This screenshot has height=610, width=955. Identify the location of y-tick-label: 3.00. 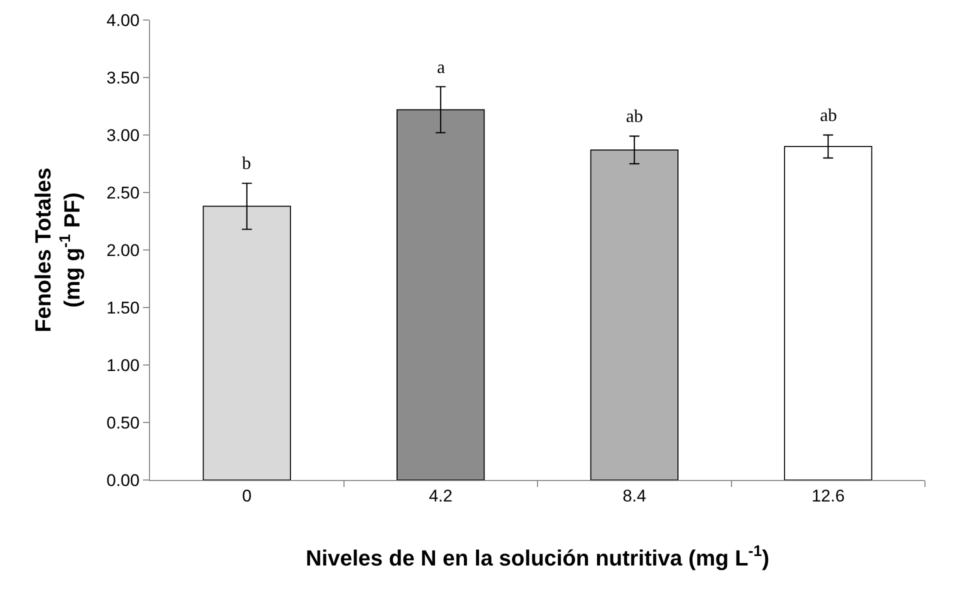
(123, 135).